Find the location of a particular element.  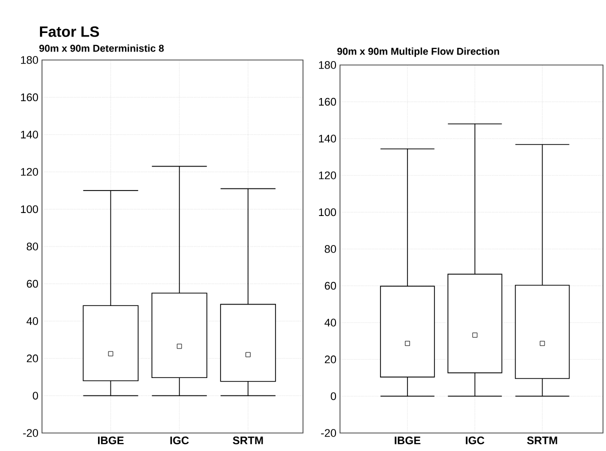

chart-subtitle: 90m x 90m Deterministic 8 is located at coordinates (101, 48).